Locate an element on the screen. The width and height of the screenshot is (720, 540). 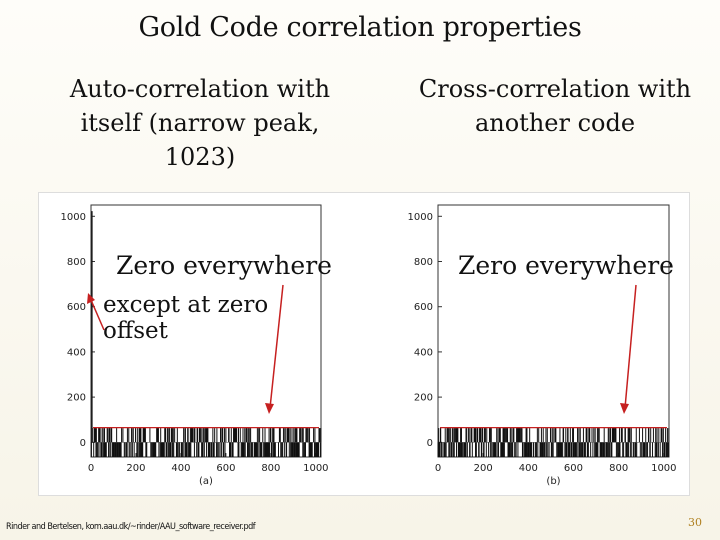
panel-label: (b) is located at coordinates (553, 481).